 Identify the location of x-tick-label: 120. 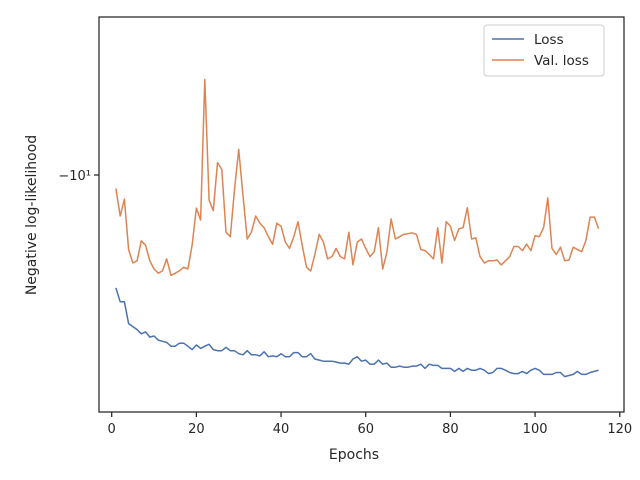
(619, 429).